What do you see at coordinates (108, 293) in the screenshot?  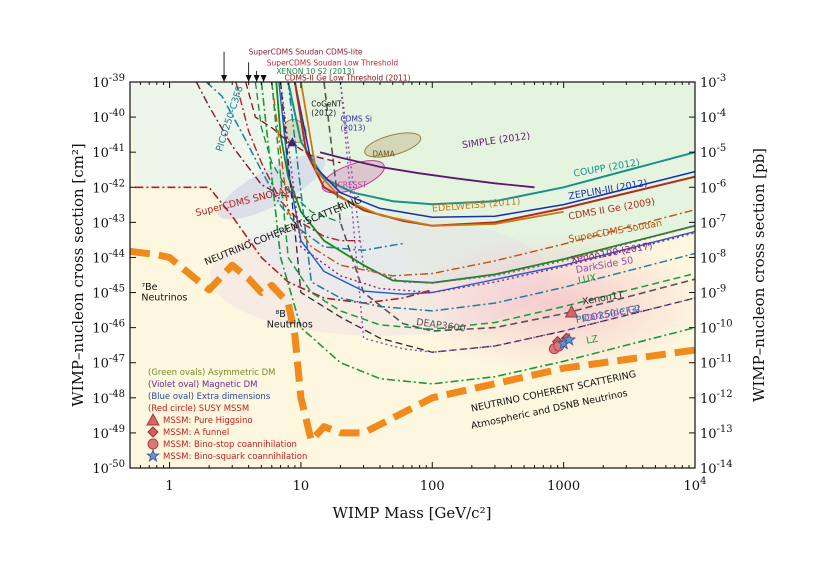 I see `y-tick-label-left: 10-45` at bounding box center [108, 293].